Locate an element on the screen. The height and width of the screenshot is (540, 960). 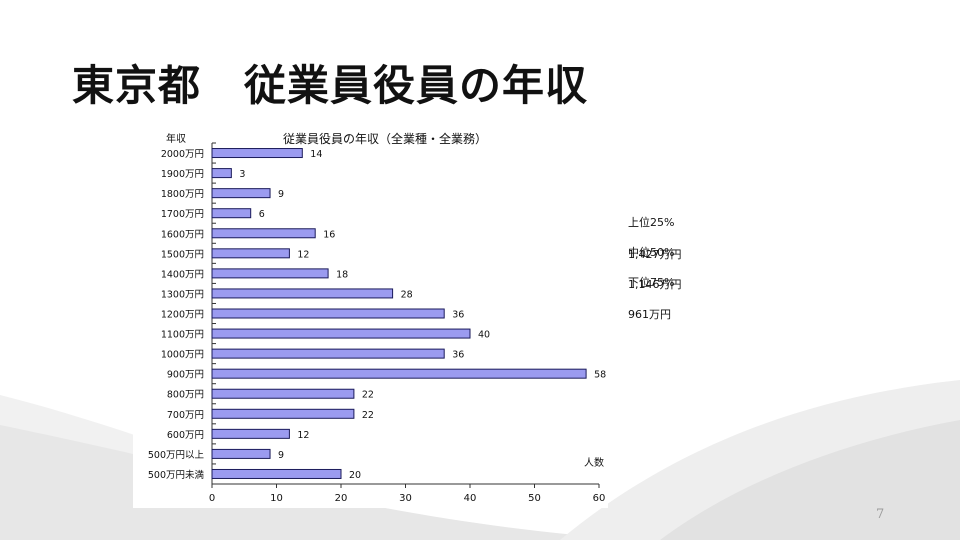
stat-value: 1,146万円 is located at coordinates (655, 284).